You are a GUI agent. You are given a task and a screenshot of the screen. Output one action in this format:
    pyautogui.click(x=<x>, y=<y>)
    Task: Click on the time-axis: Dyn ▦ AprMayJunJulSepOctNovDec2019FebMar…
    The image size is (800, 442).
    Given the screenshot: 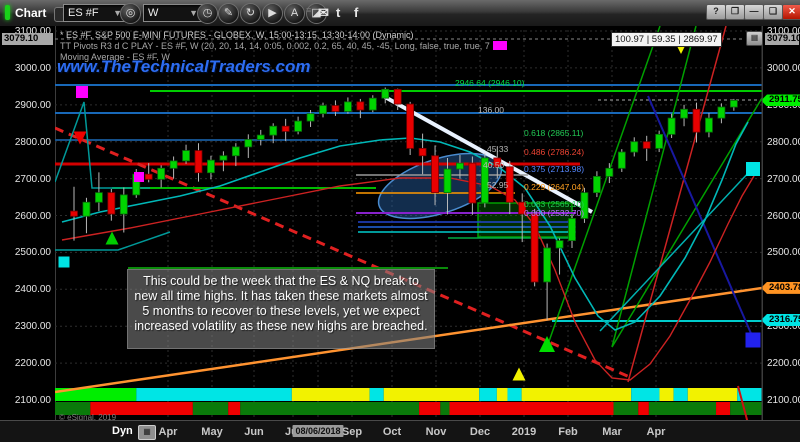 What is the action you would take?
    pyautogui.click(x=400, y=431)
    